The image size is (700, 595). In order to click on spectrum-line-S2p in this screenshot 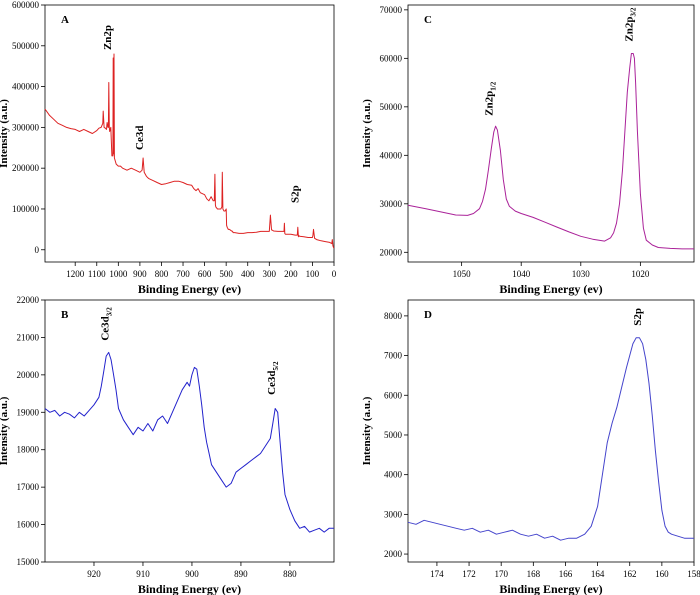, I will do `click(550, 439)`.